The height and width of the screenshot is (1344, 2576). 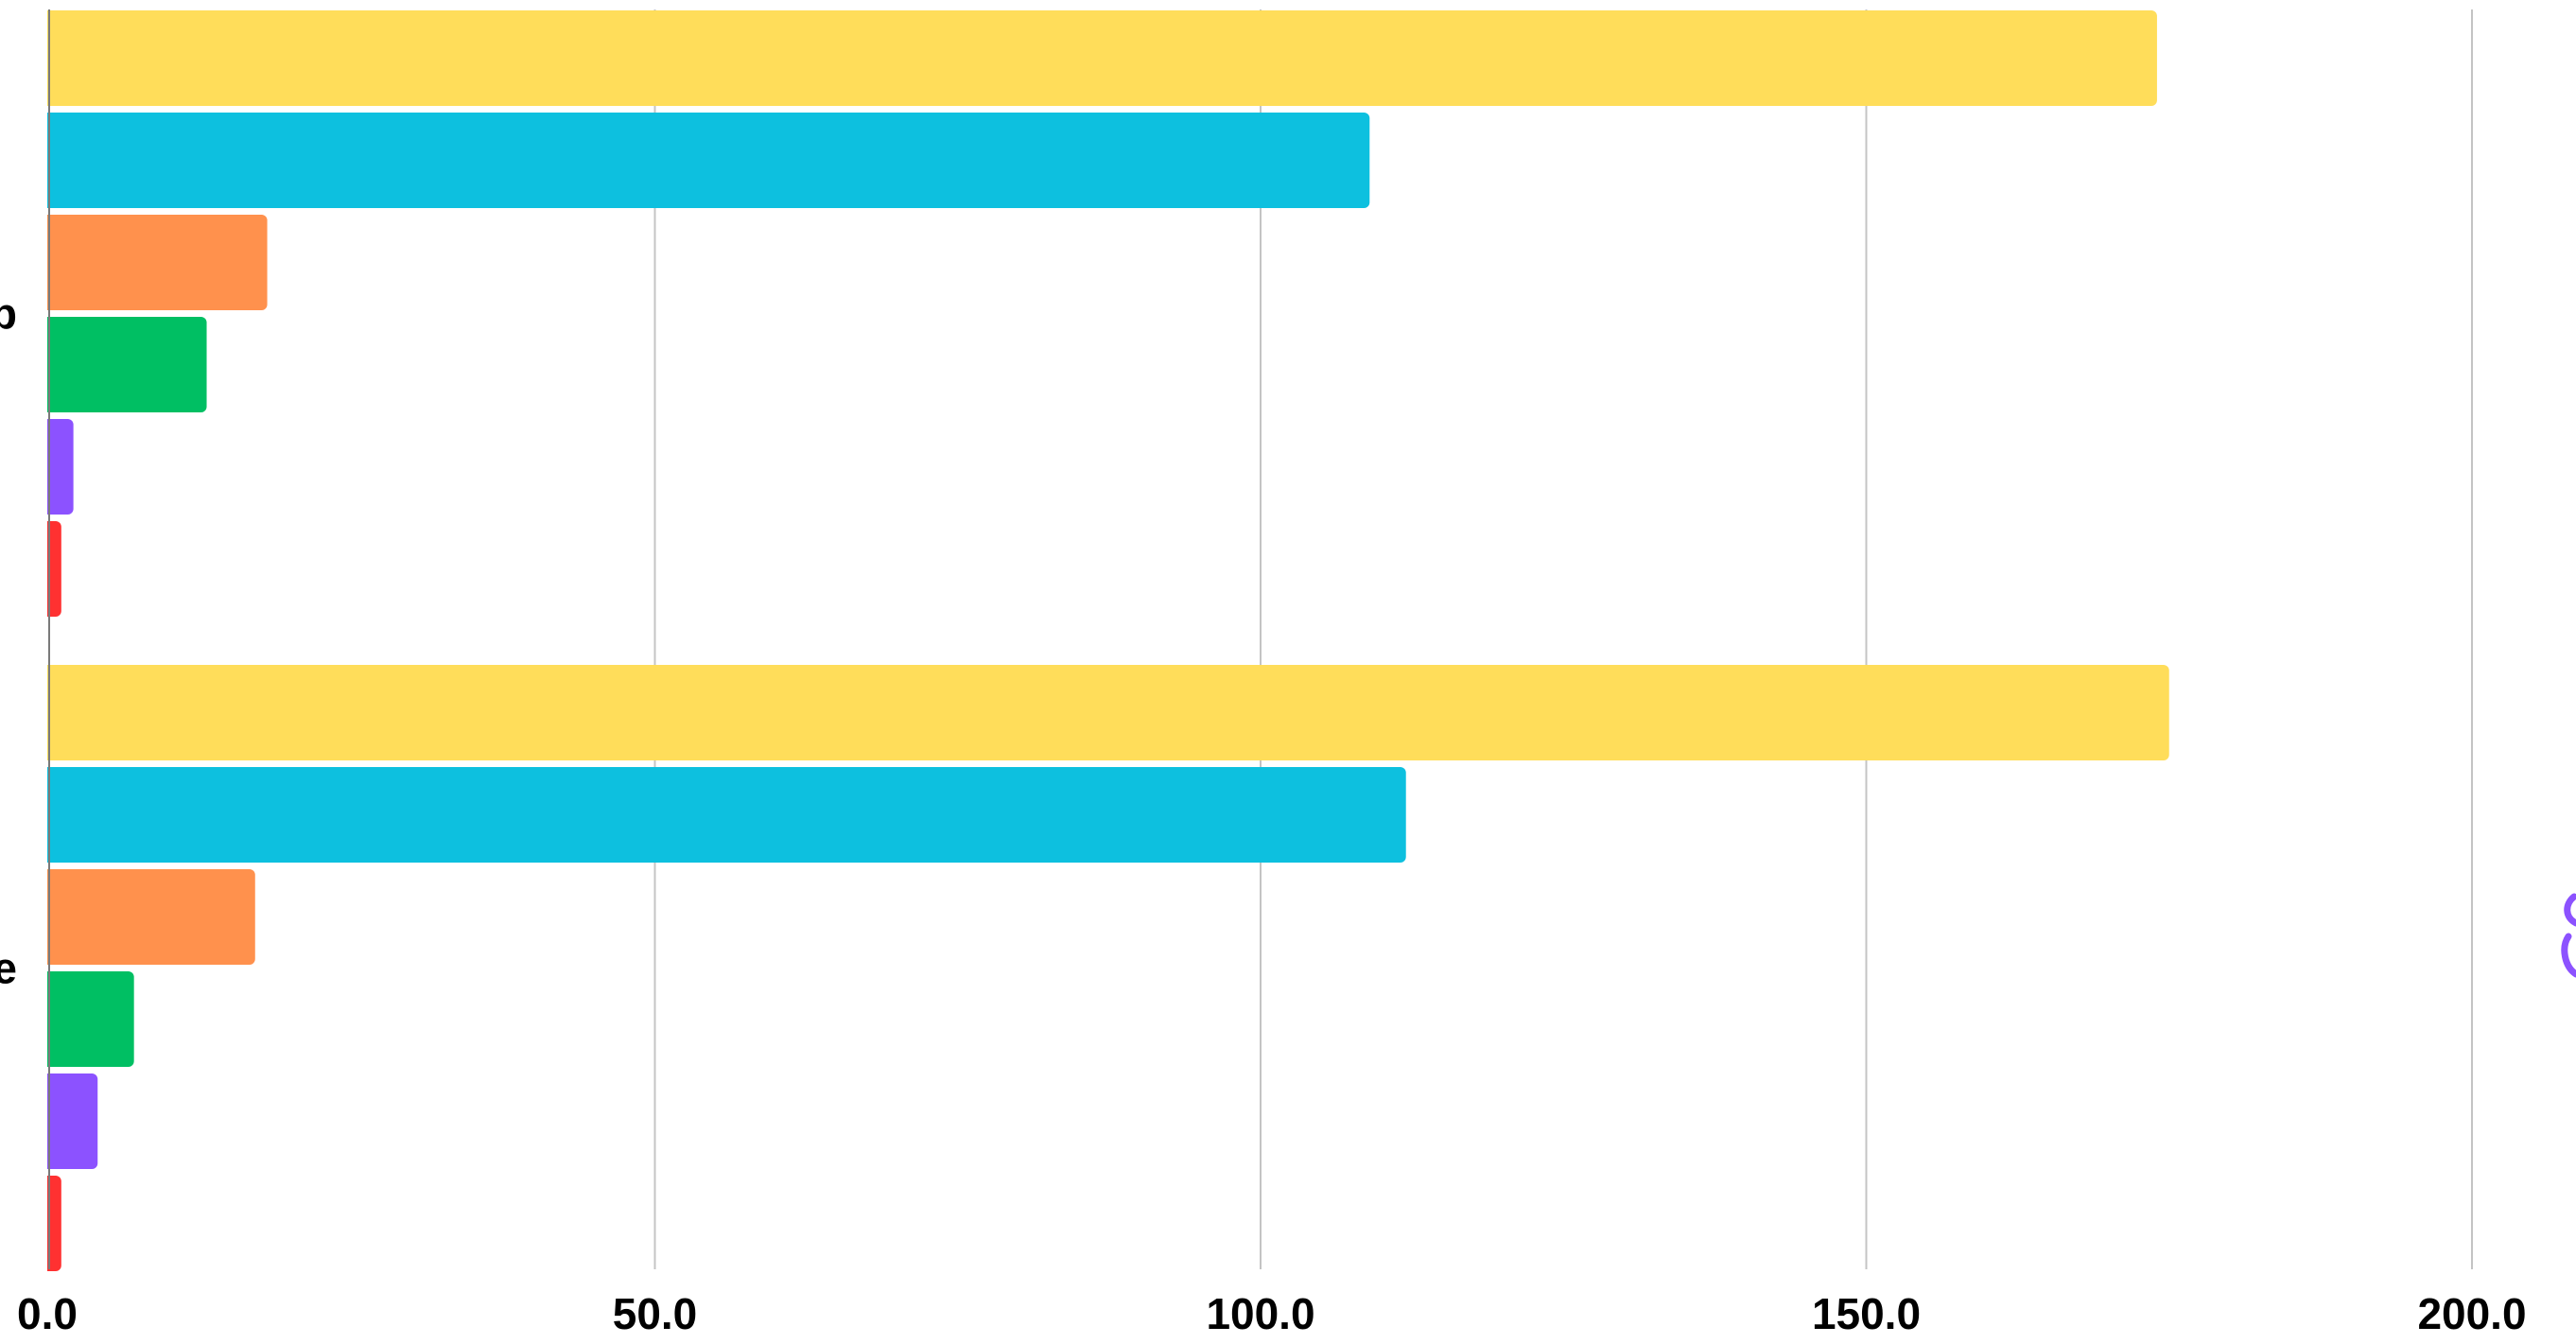 What do you see at coordinates (655, 1313) in the screenshot?
I see `x-tick-label-1: 50.0` at bounding box center [655, 1313].